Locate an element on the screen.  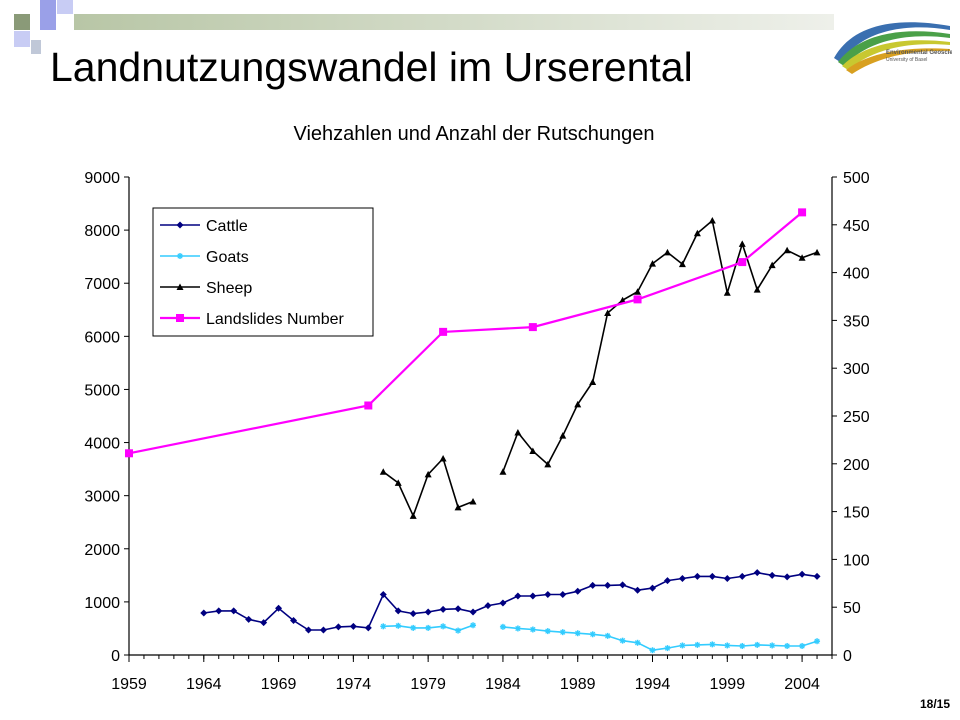
legend-label-goats: Goats is located at coordinates (227, 257).